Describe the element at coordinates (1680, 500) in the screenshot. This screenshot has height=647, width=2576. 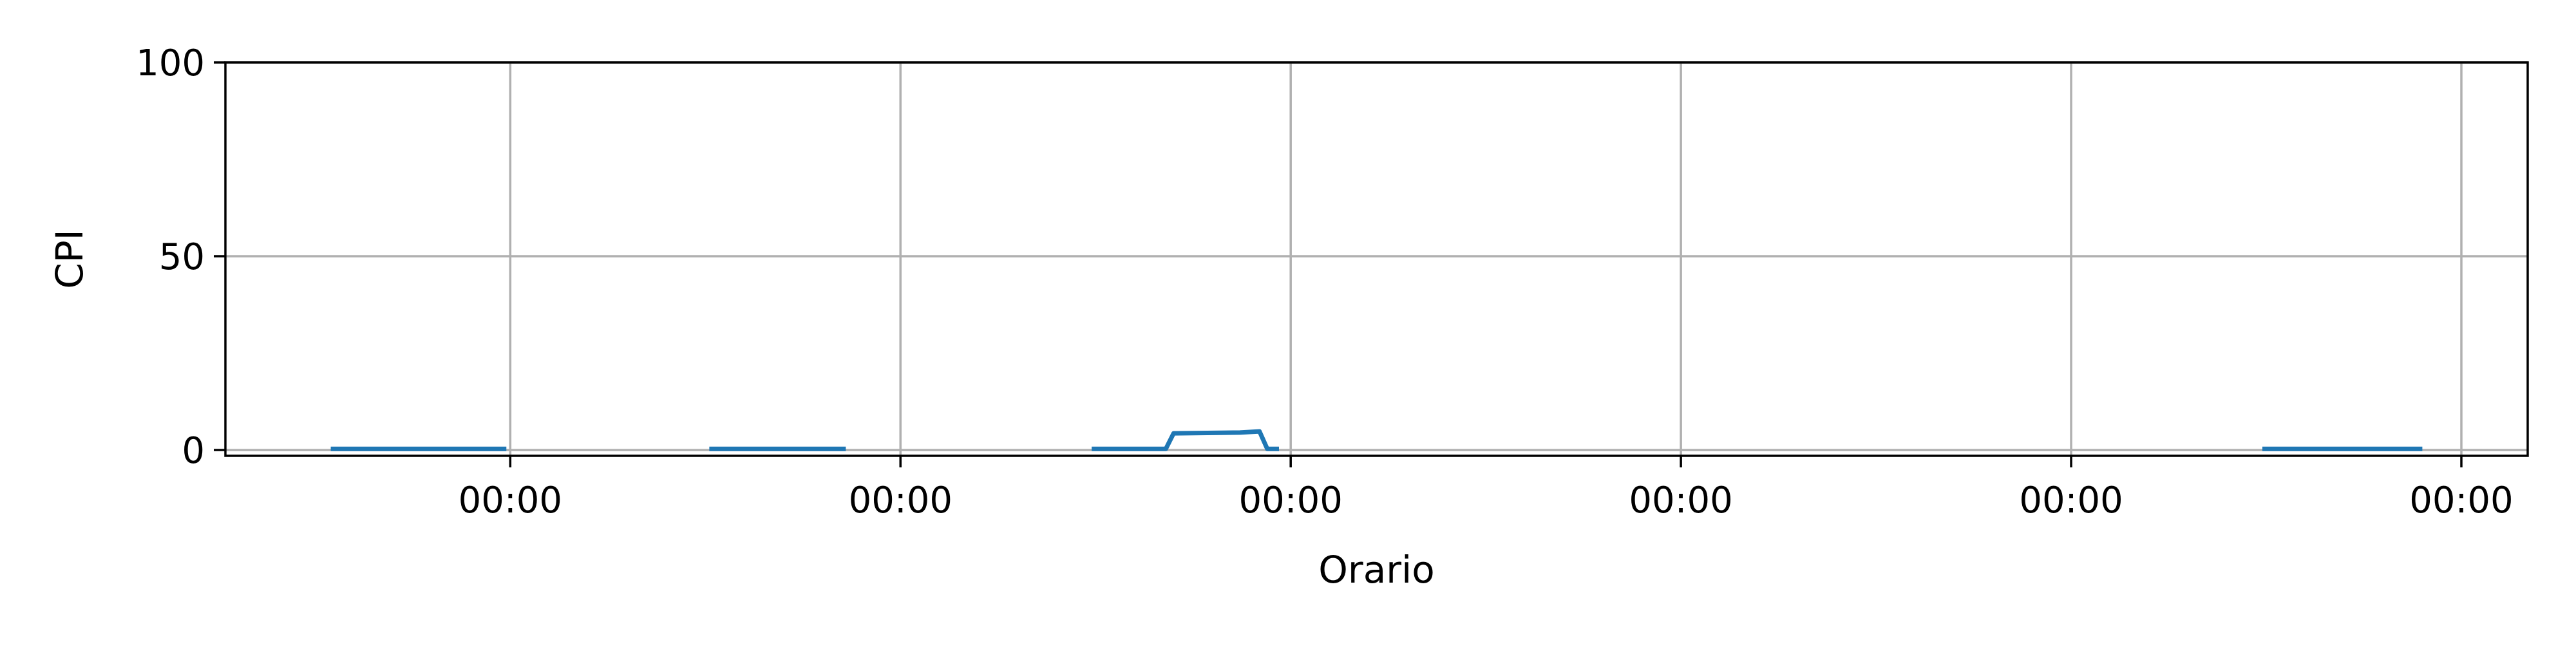
I see `x-tick-label-3: 00:00` at that location.